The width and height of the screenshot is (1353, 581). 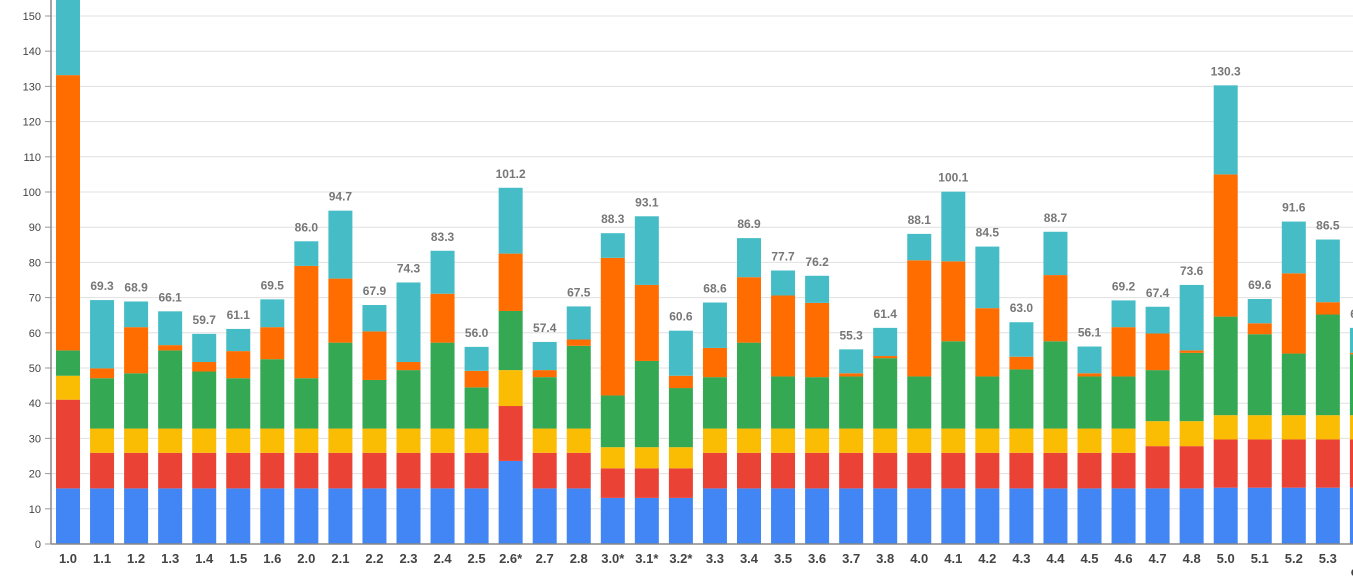 What do you see at coordinates (238, 558) in the screenshot?
I see `x-tick-label: 1.5` at bounding box center [238, 558].